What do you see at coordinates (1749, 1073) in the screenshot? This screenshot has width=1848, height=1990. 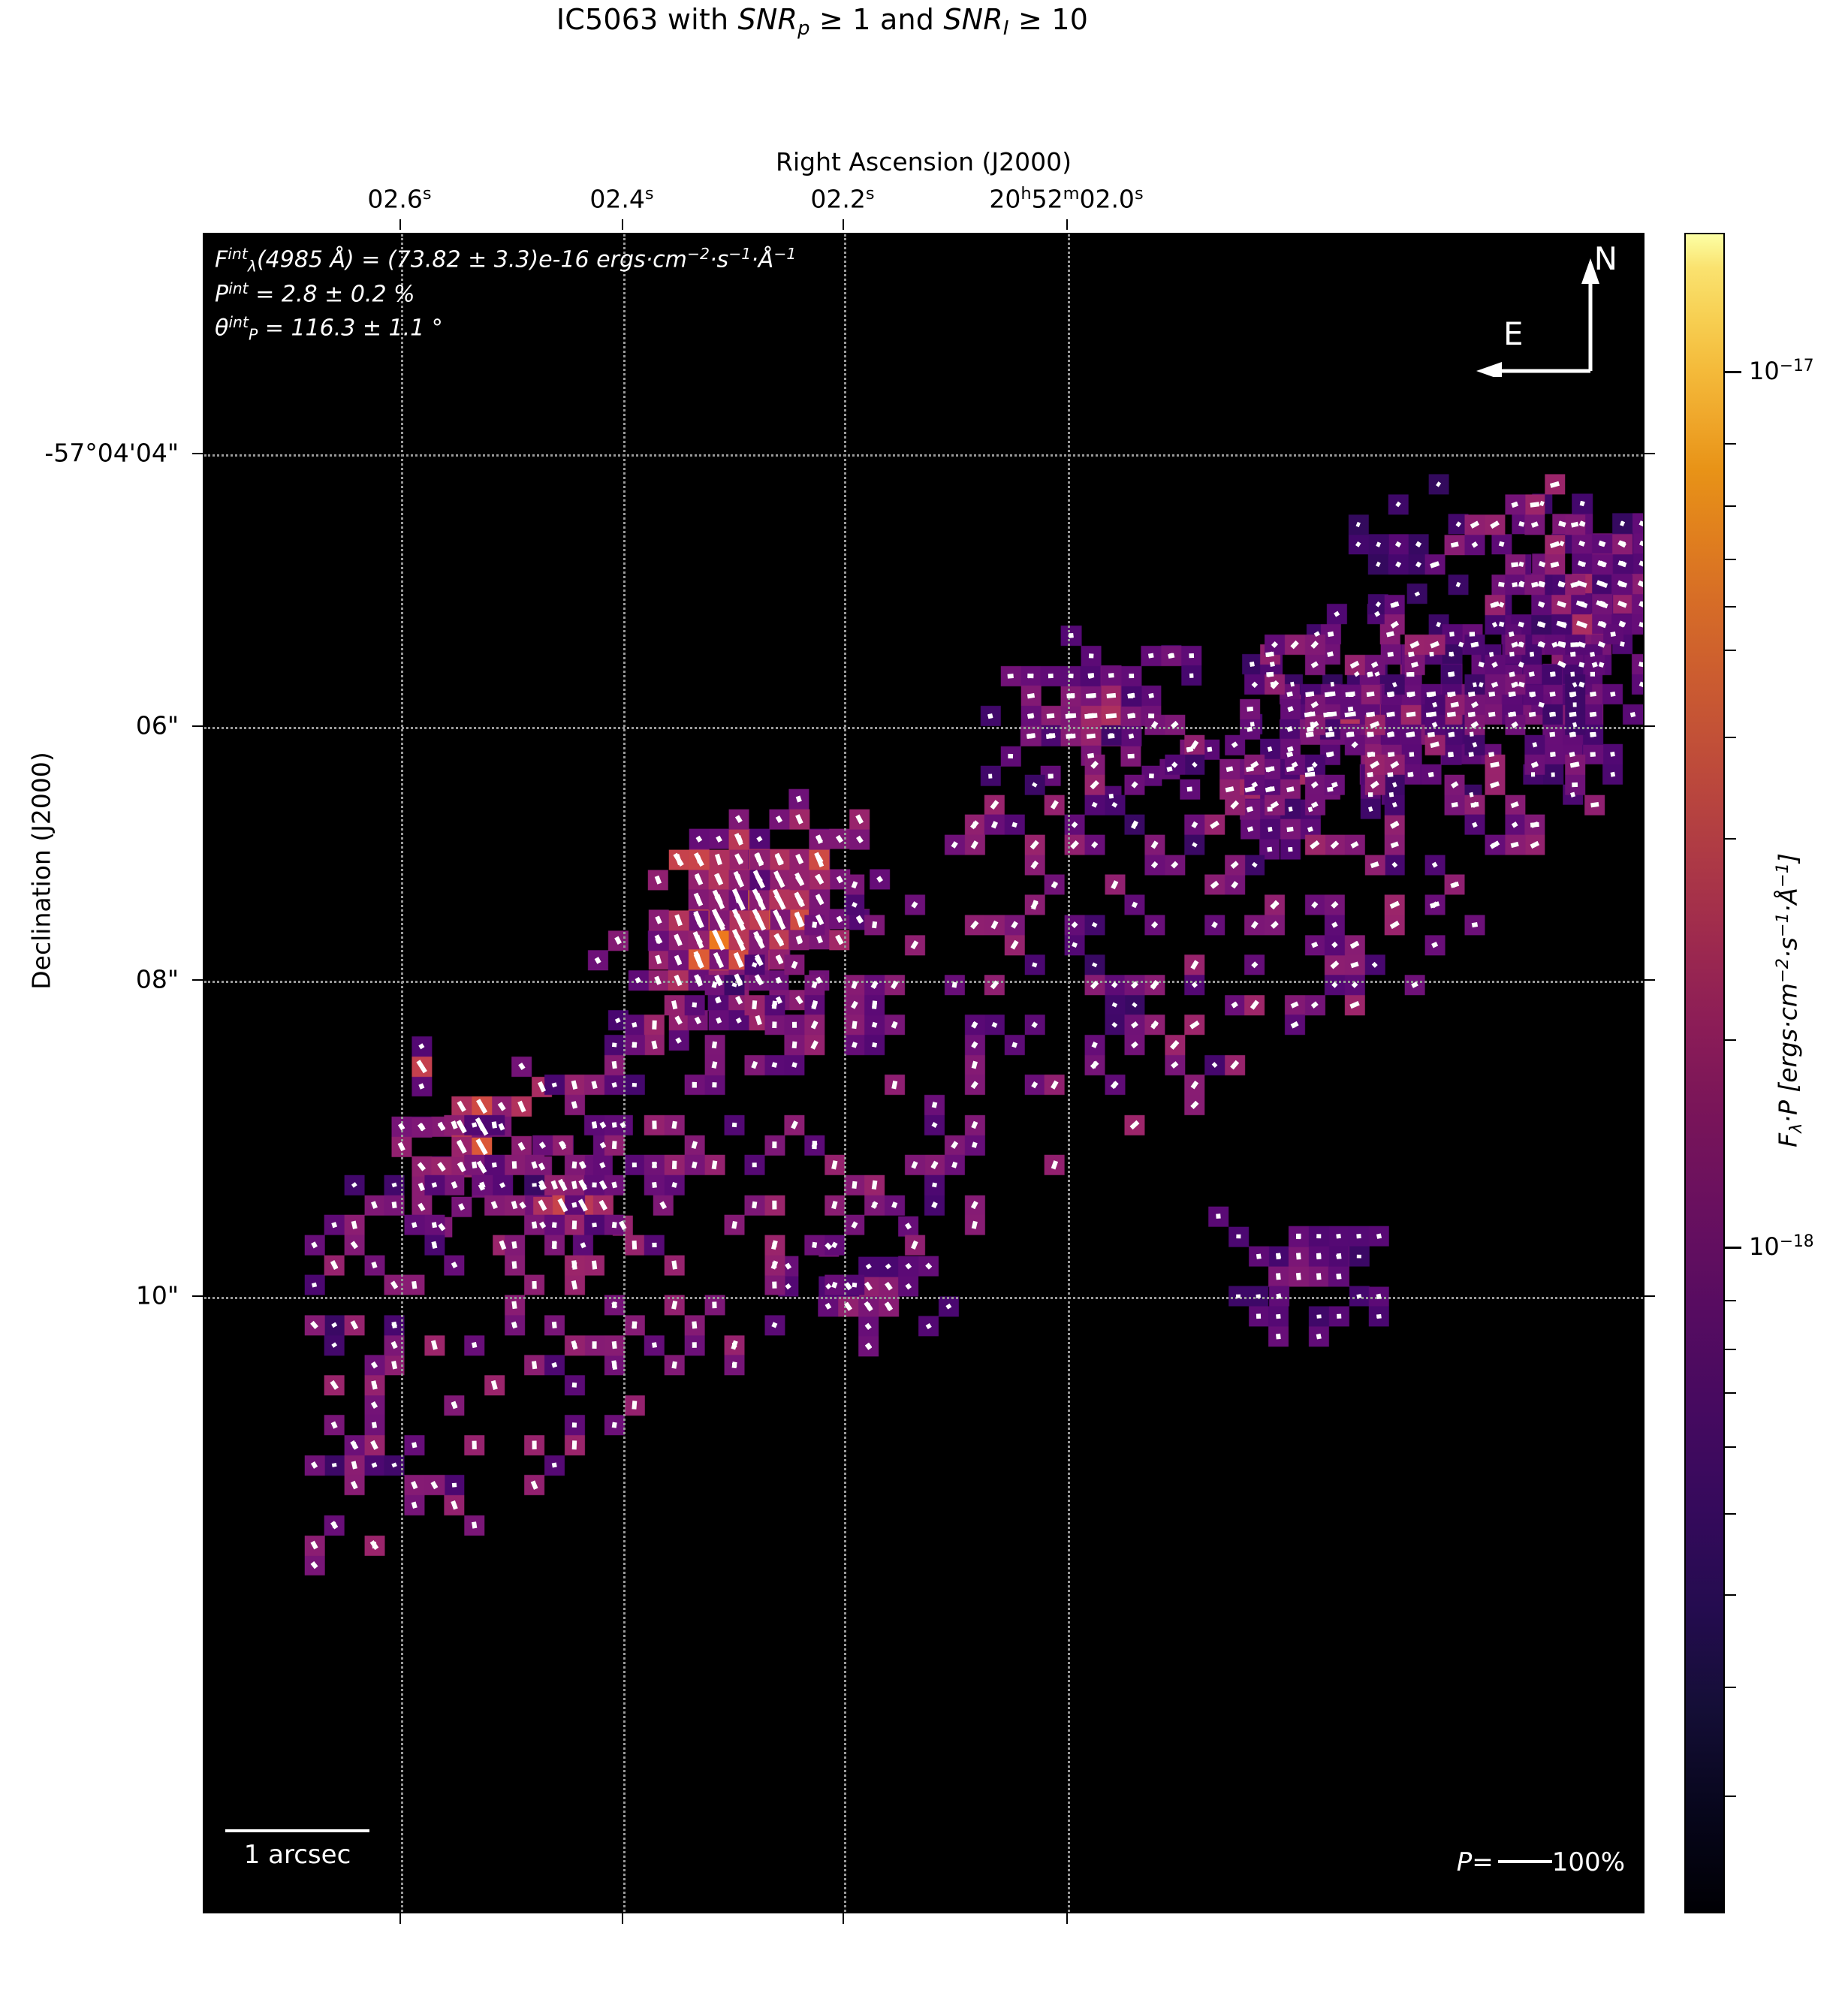 I see `colorbar: 10−17 10−18` at bounding box center [1749, 1073].